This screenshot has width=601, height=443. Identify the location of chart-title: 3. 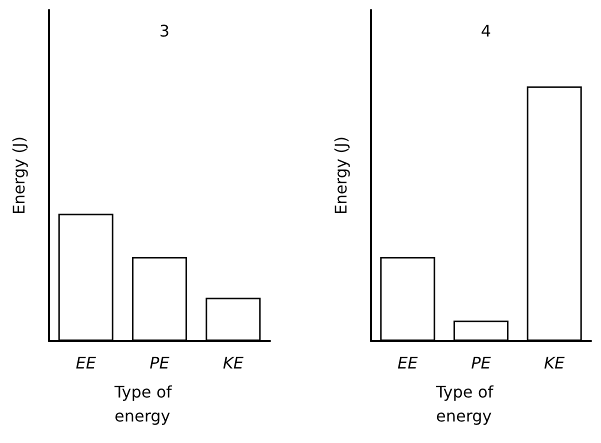
(164, 31).